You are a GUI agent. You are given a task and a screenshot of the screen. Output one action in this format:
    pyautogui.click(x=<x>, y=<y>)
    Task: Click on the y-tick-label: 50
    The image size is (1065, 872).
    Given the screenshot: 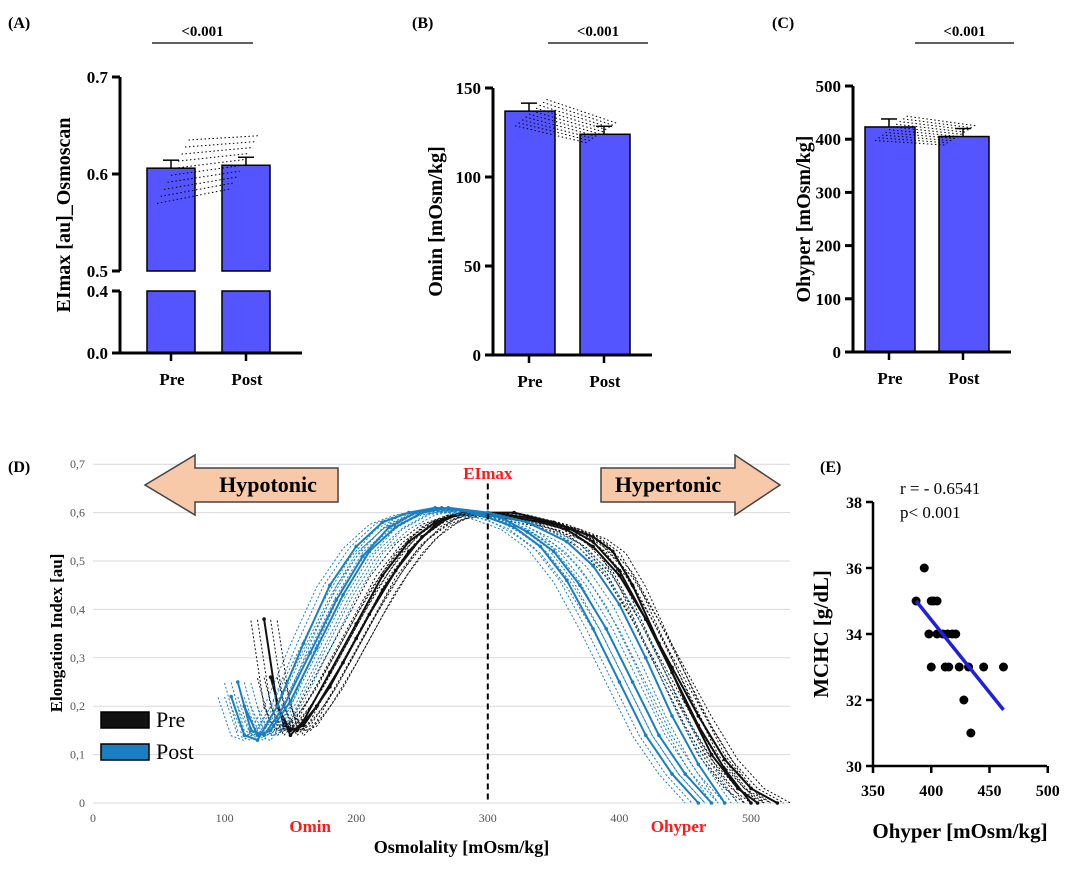 What is the action you would take?
    pyautogui.click(x=472, y=266)
    